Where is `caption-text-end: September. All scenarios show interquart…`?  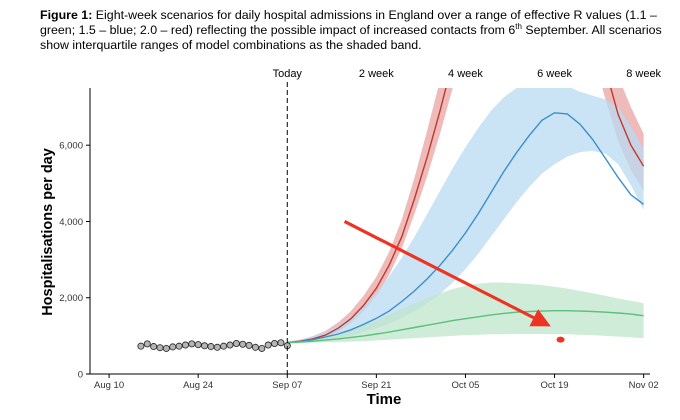 caption-text-end: September. All scenarios show interquart… is located at coordinates (351, 37).